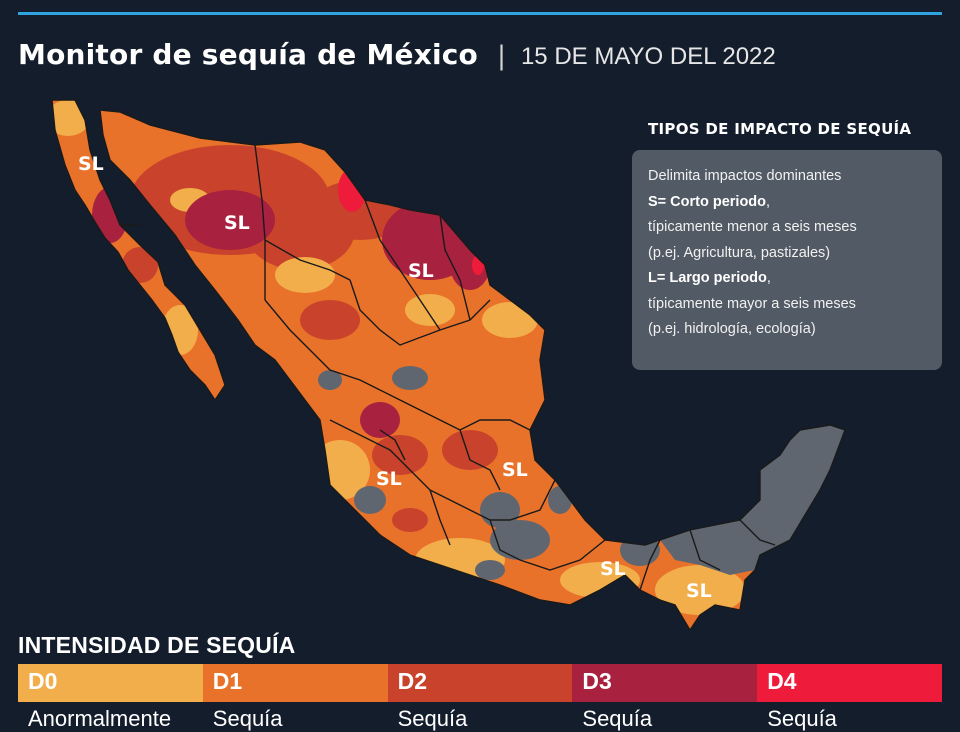  Describe the element at coordinates (617, 718) in the screenshot. I see `intensity-d3-desc: Sequía` at that location.